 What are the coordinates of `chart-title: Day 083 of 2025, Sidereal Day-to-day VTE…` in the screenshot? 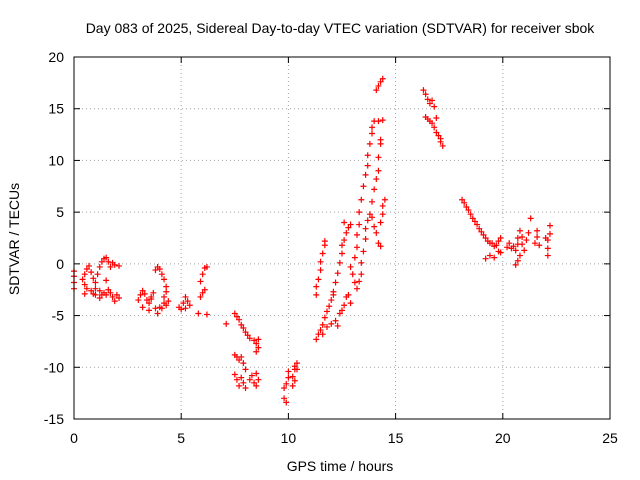 It's located at (341, 28).